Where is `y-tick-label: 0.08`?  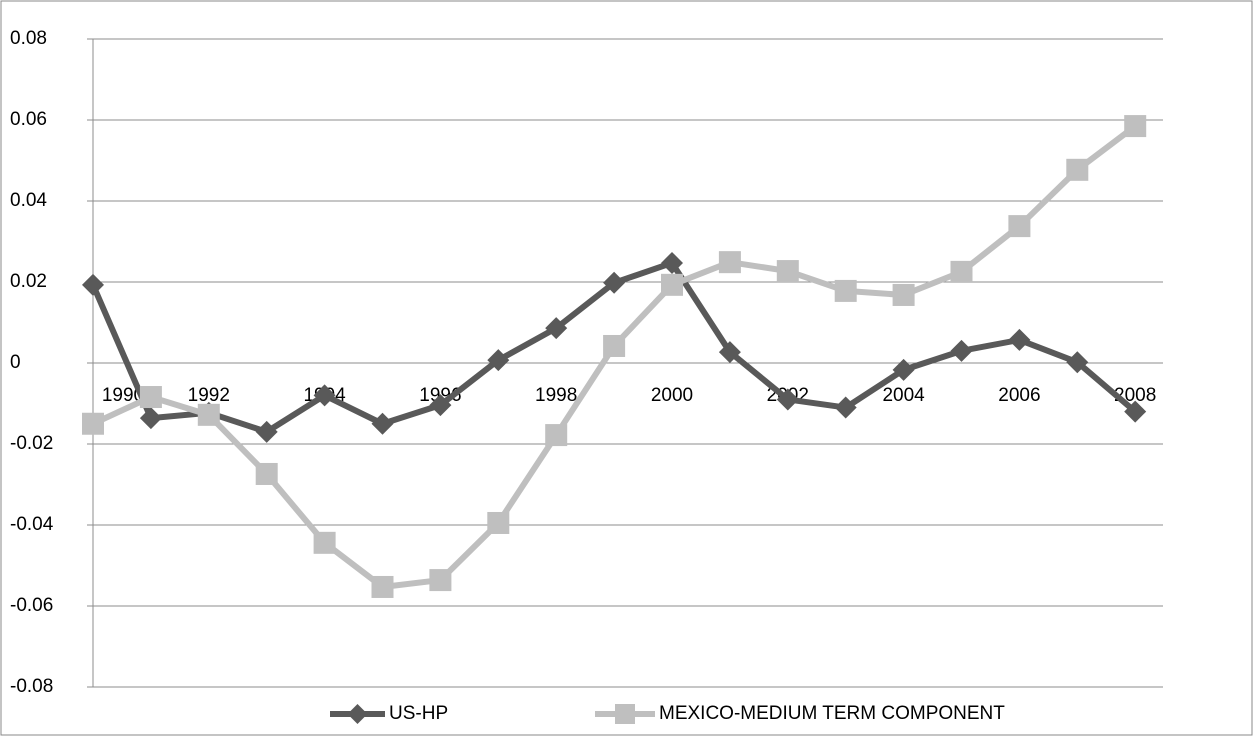
y-tick-label: 0.08 is located at coordinates (28, 38).